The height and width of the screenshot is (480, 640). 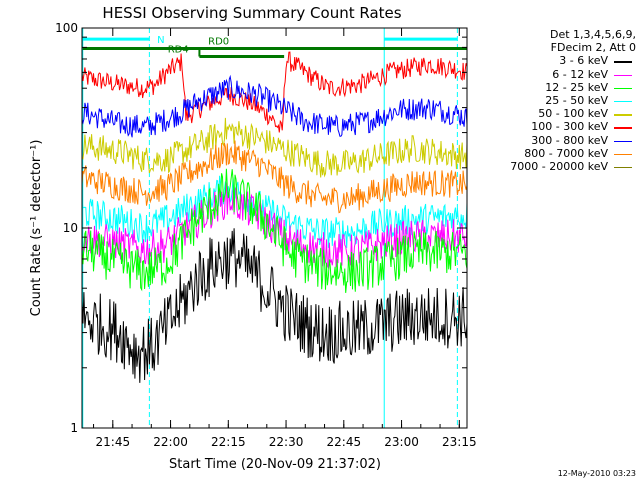 What do you see at coordinates (251, 13) in the screenshot?
I see `chart-title: HESSI Observing Summary Count Rates` at bounding box center [251, 13].